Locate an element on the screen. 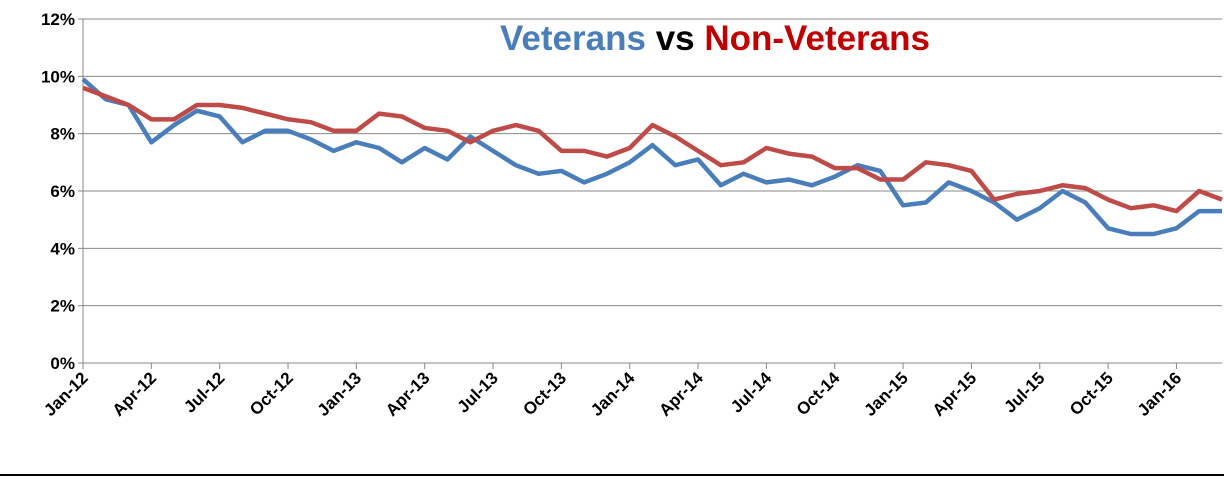  x-tick-label: Jan-13 is located at coordinates (340, 394).